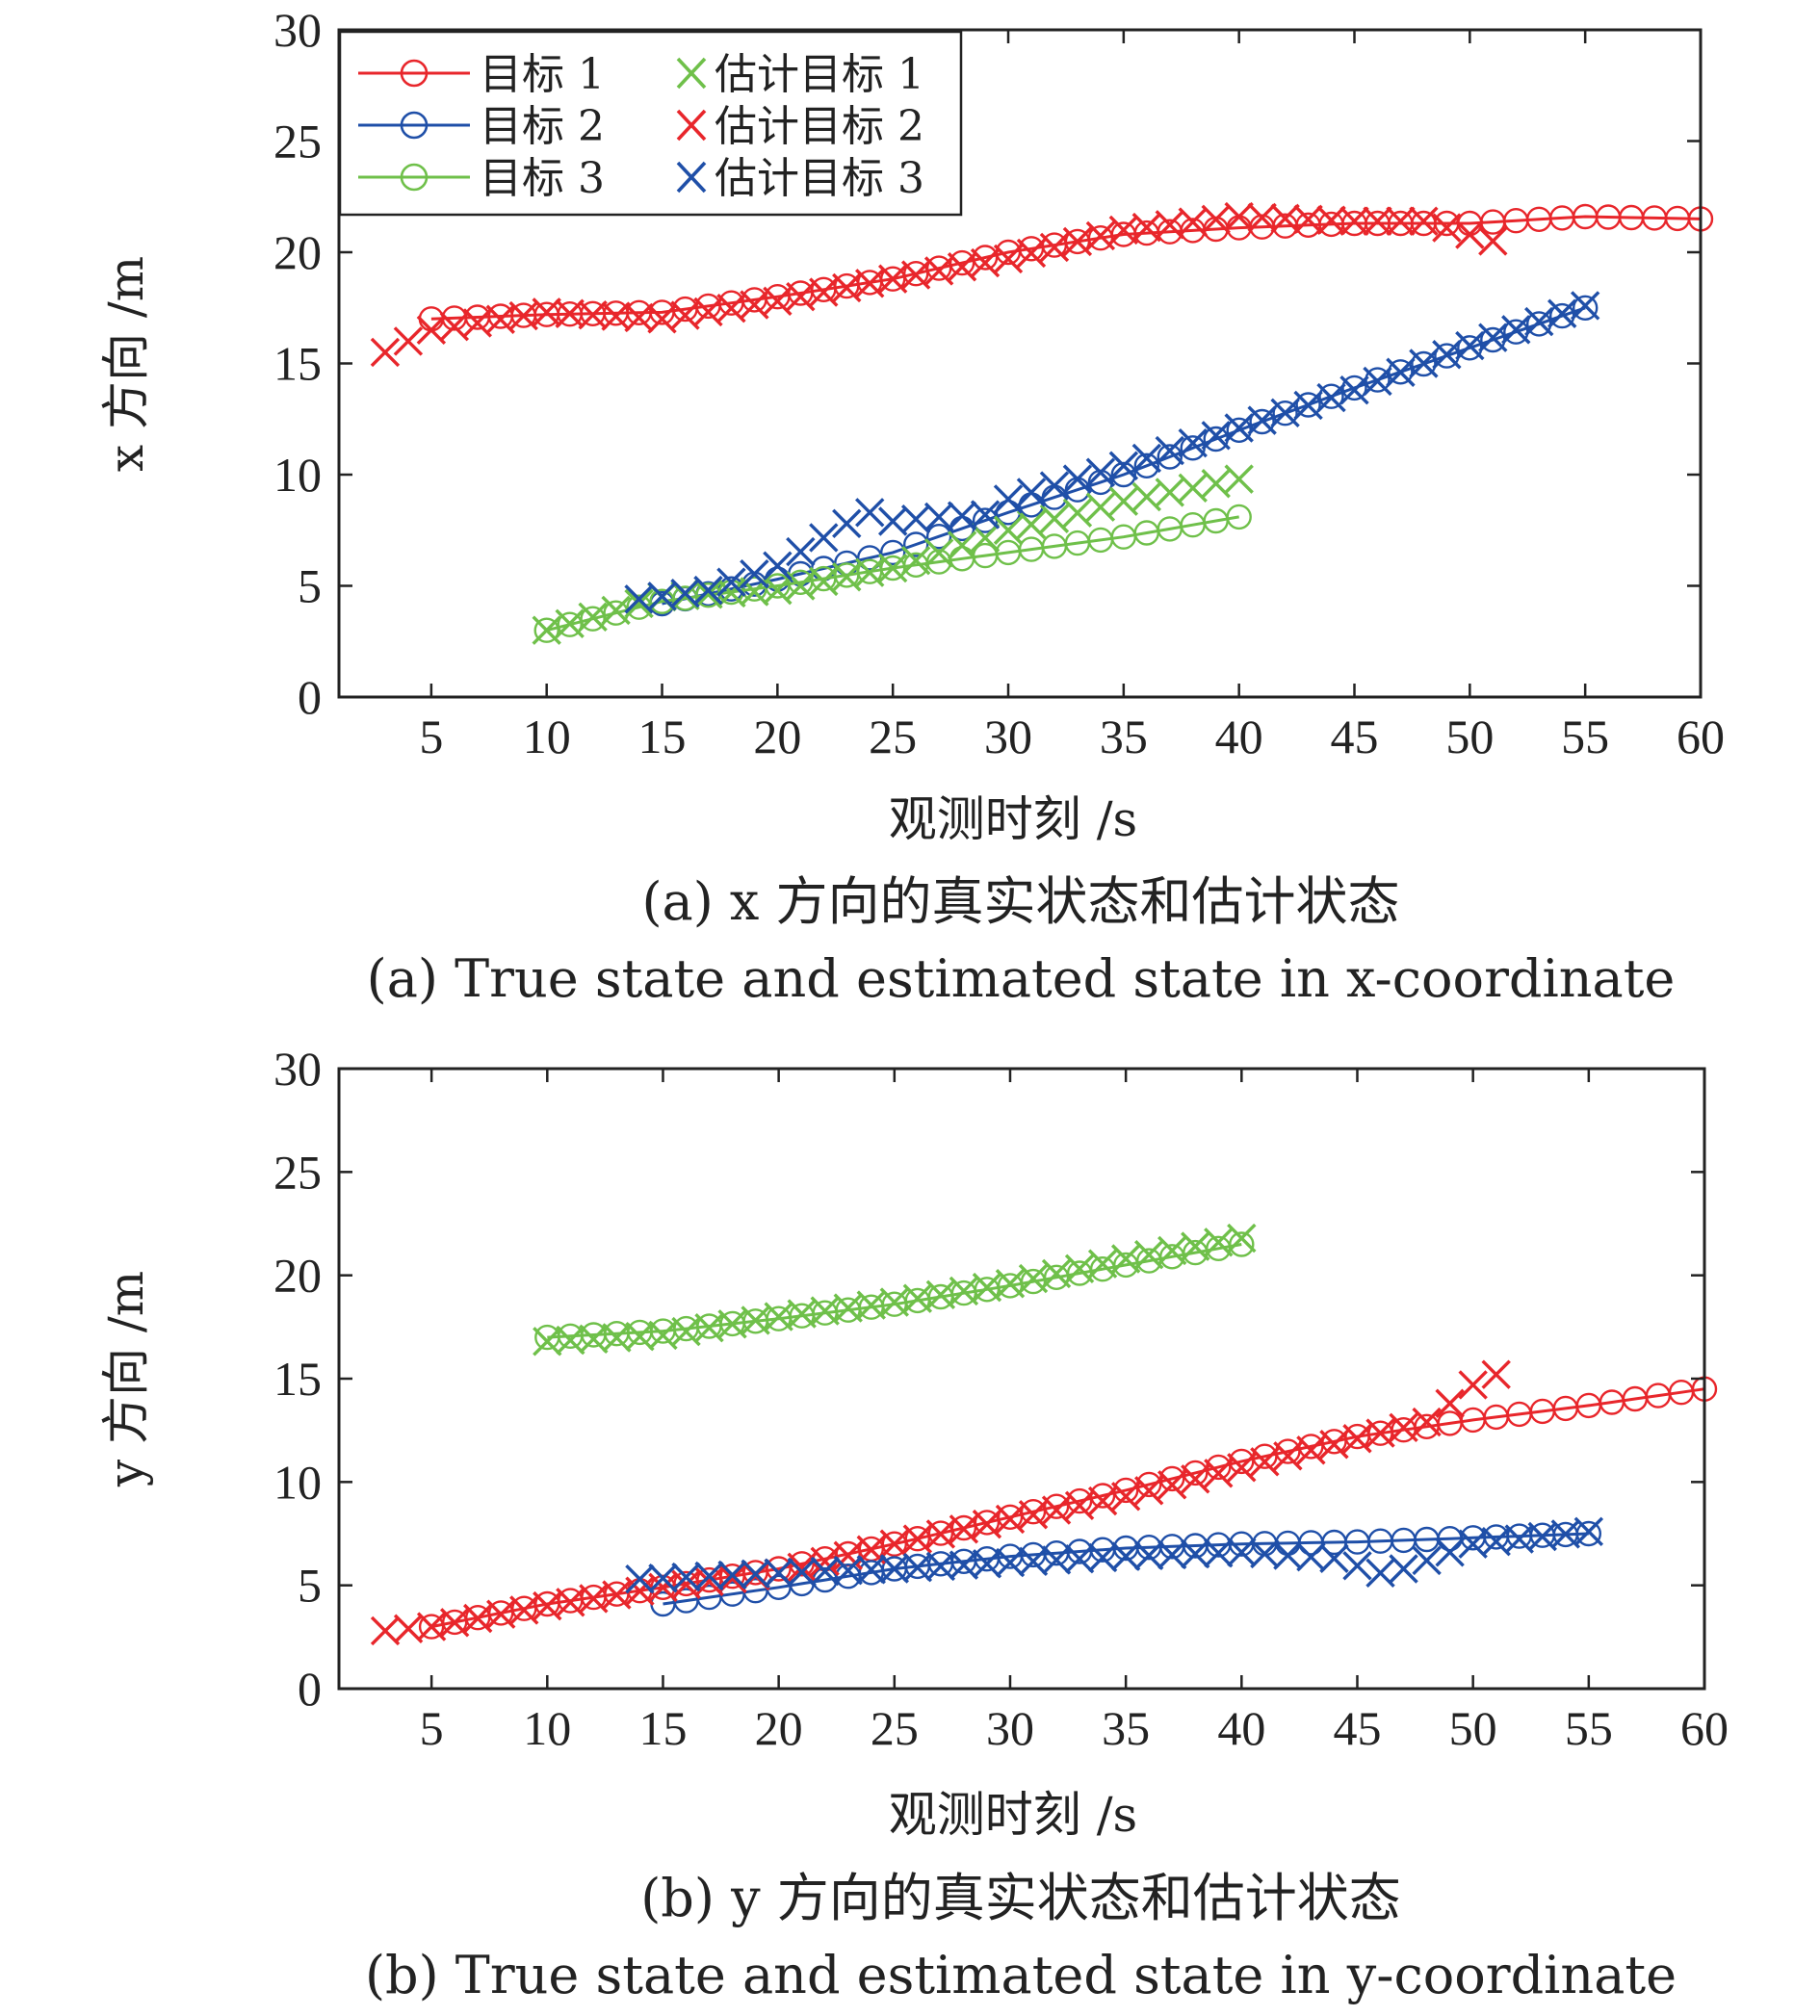 The width and height of the screenshot is (1820, 2016). Describe the element at coordinates (1469, 736) in the screenshot. I see `panel-a-xtick-label: 50` at that location.